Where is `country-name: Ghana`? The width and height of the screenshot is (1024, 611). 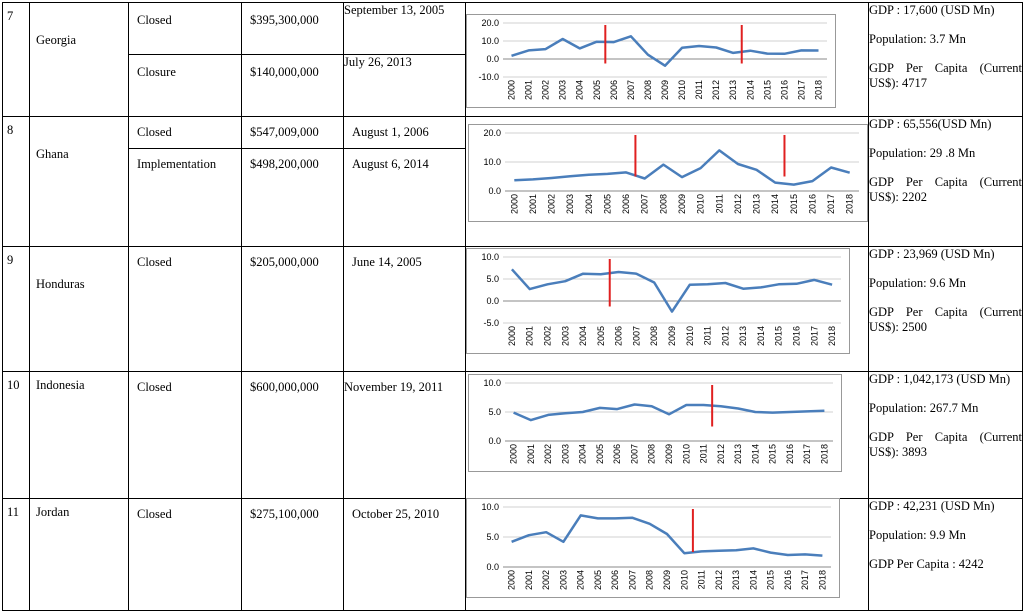
country-name: Ghana is located at coordinates (52, 154).